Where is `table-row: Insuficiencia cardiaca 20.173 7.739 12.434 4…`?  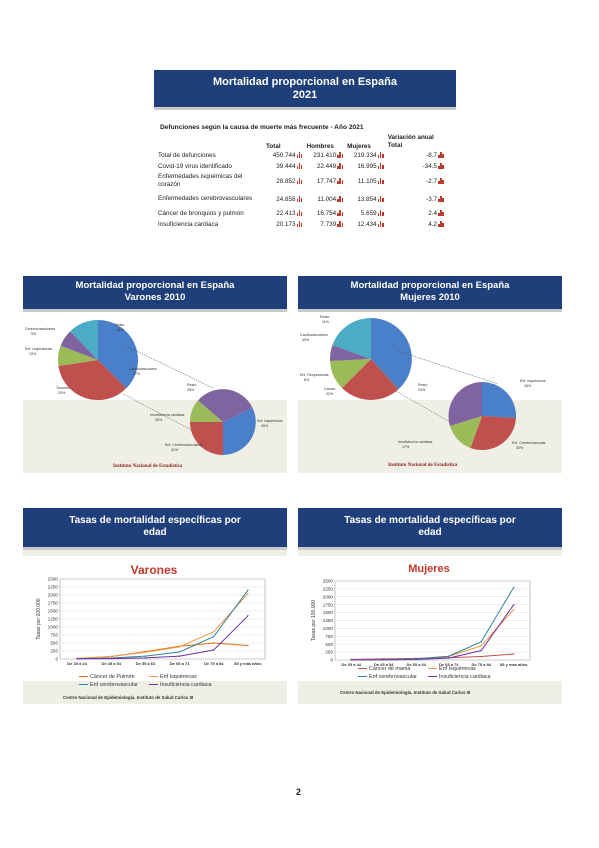
table-row: Insuficiencia cardiaca 20.173 7.739 12.434 4… is located at coordinates (301, 224).